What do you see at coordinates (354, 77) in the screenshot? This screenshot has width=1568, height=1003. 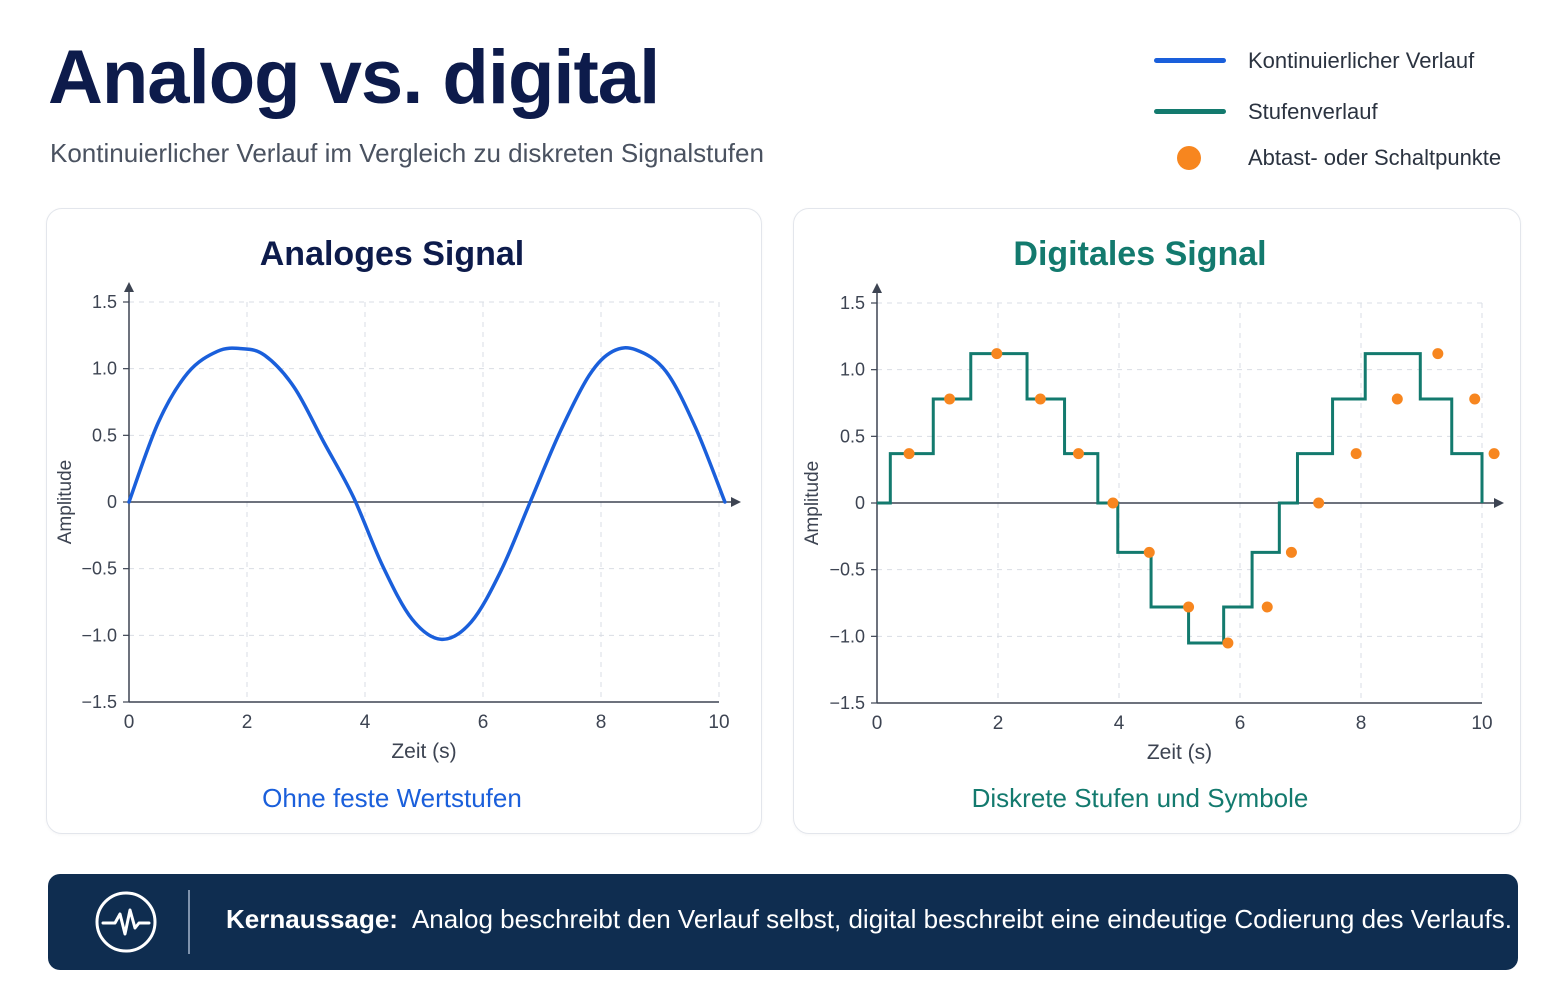 I see `page-title: Analog vs. digital` at bounding box center [354, 77].